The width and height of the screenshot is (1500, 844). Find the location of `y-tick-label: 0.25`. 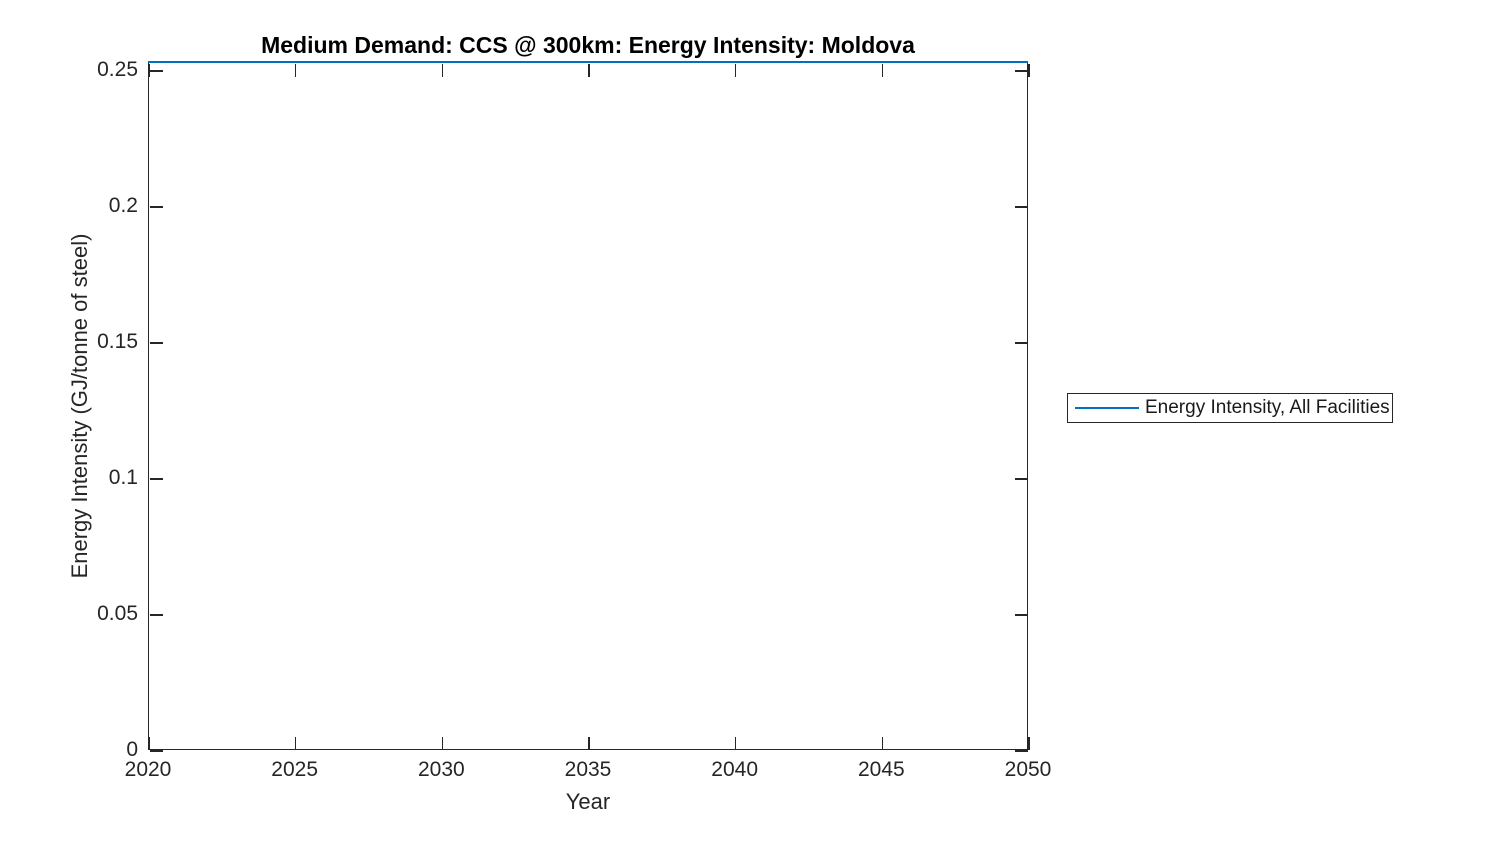

y-tick-label: 0.25 is located at coordinates (117, 69).